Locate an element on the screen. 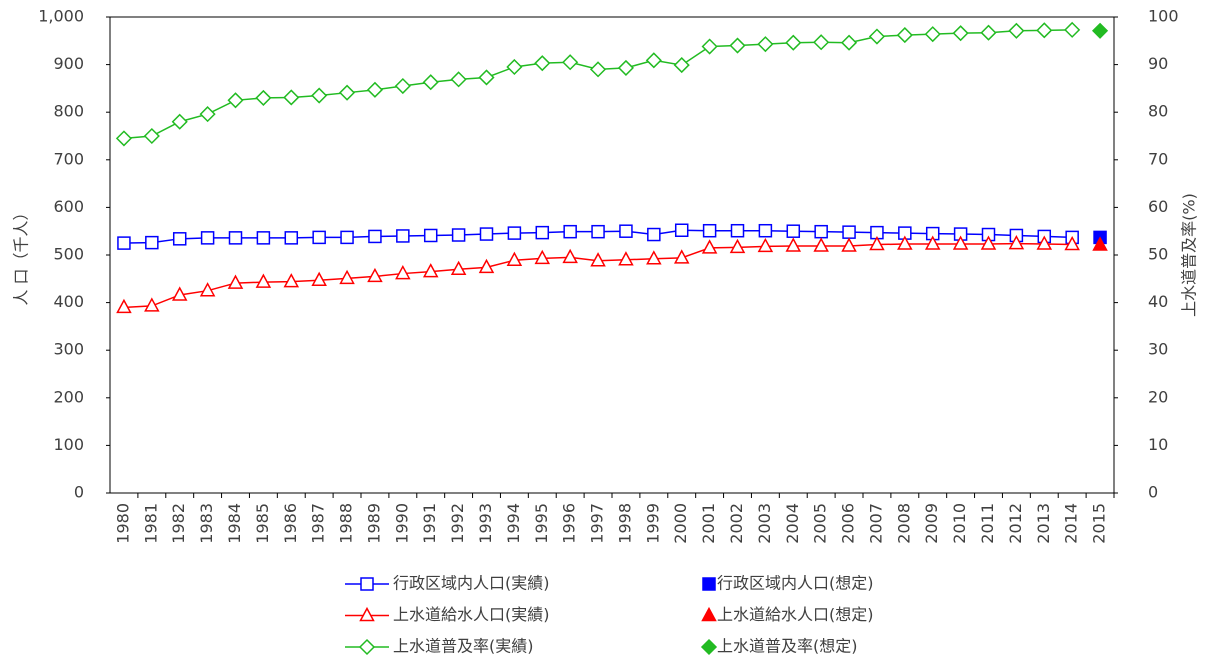 The width and height of the screenshot is (1207, 664). x-tick-label: 1998 is located at coordinates (624, 523).